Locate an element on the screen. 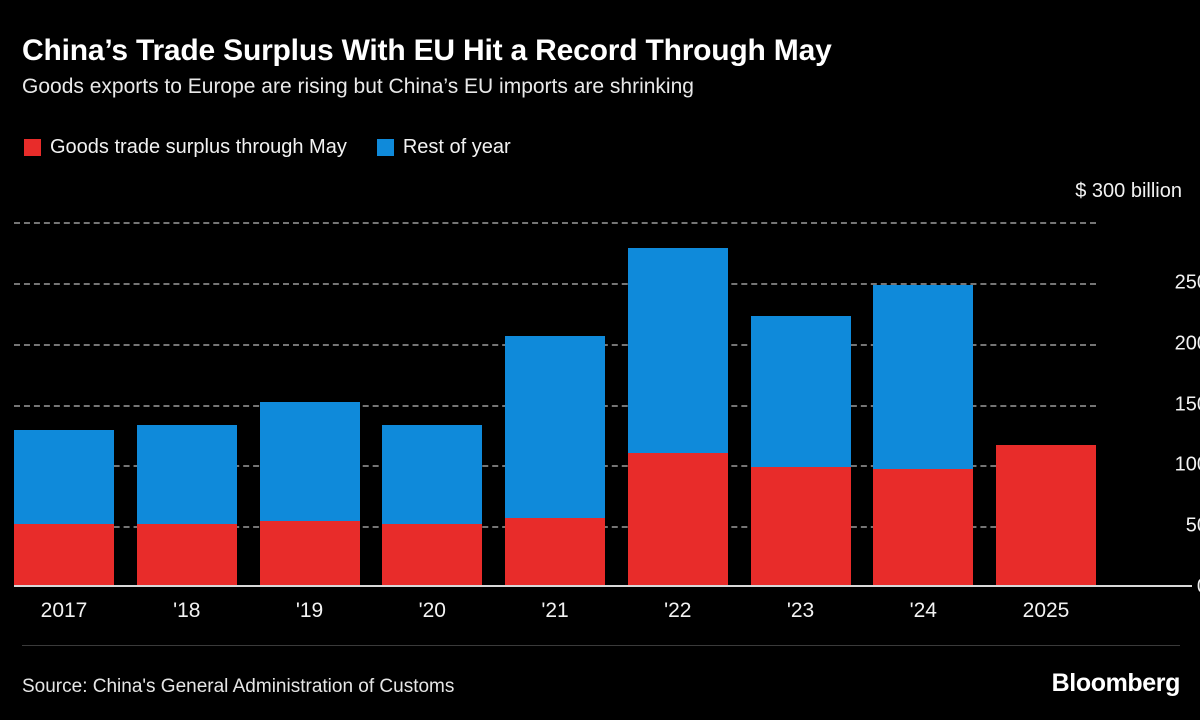  x-axis-tick-label: '24 is located at coordinates (923, 610).